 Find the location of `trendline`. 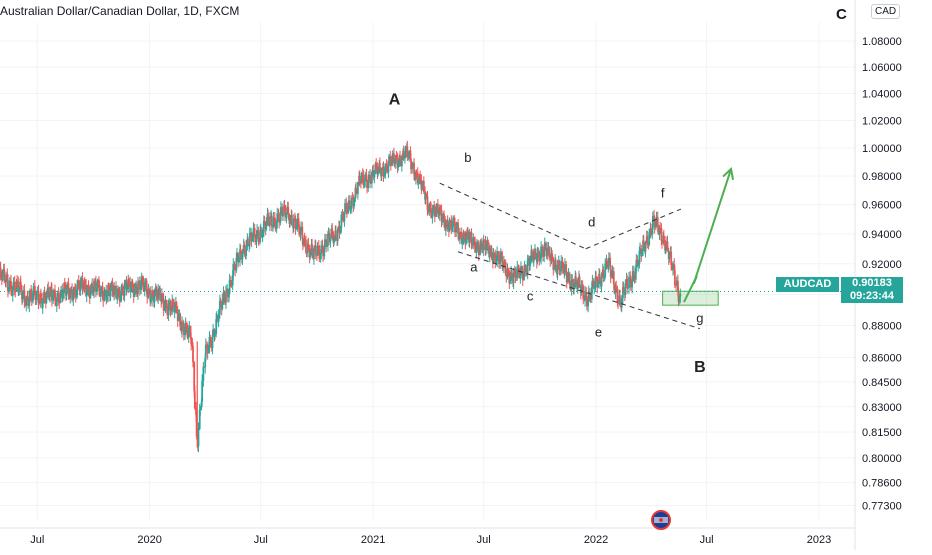

trendline is located at coordinates (579, 290).